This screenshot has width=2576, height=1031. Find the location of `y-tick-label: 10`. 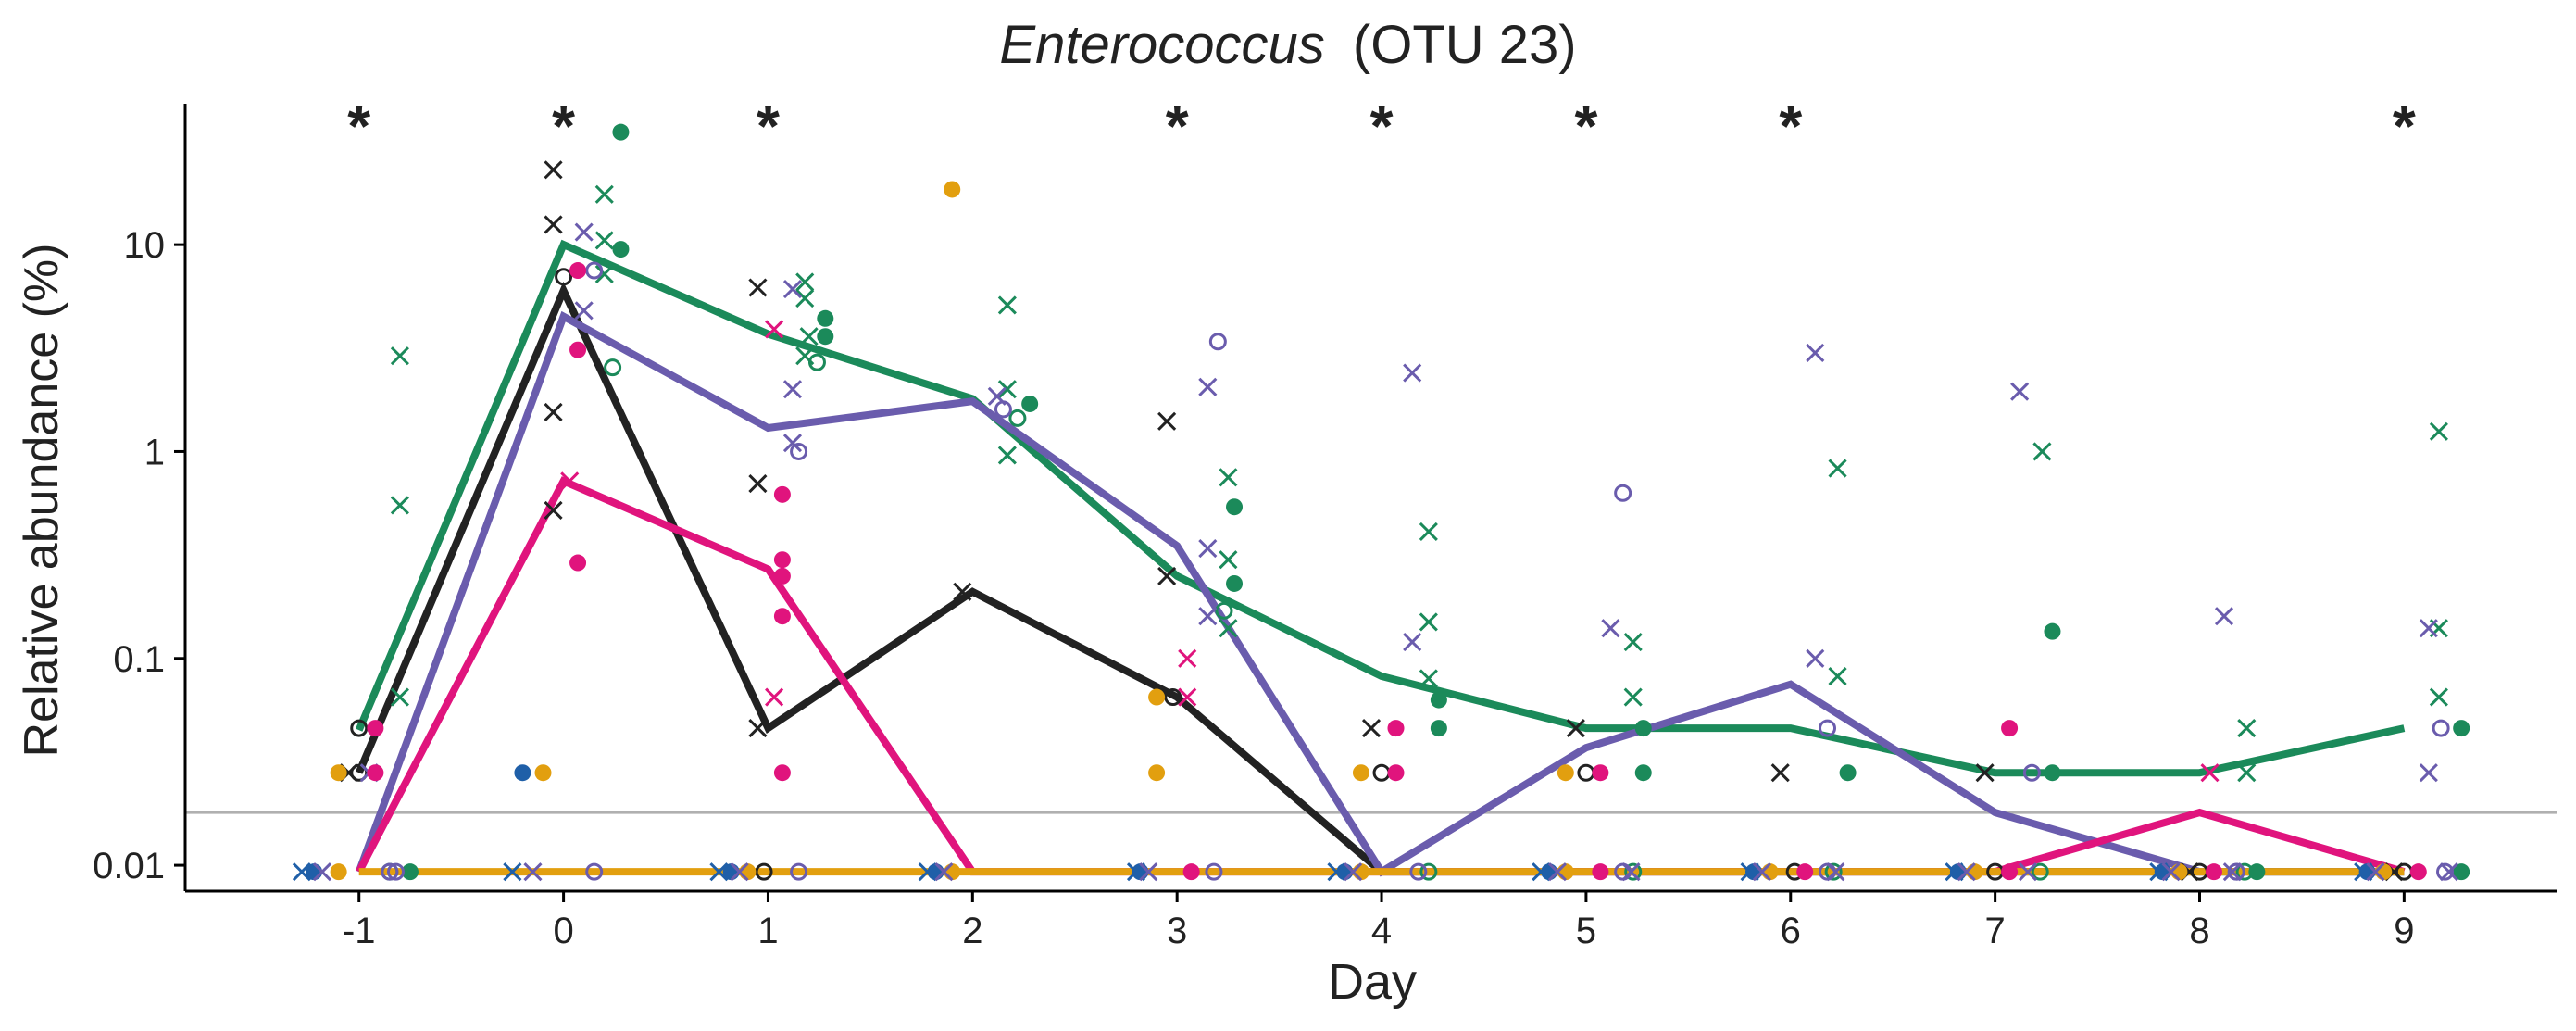

y-tick-label: 10 is located at coordinates (145, 245).